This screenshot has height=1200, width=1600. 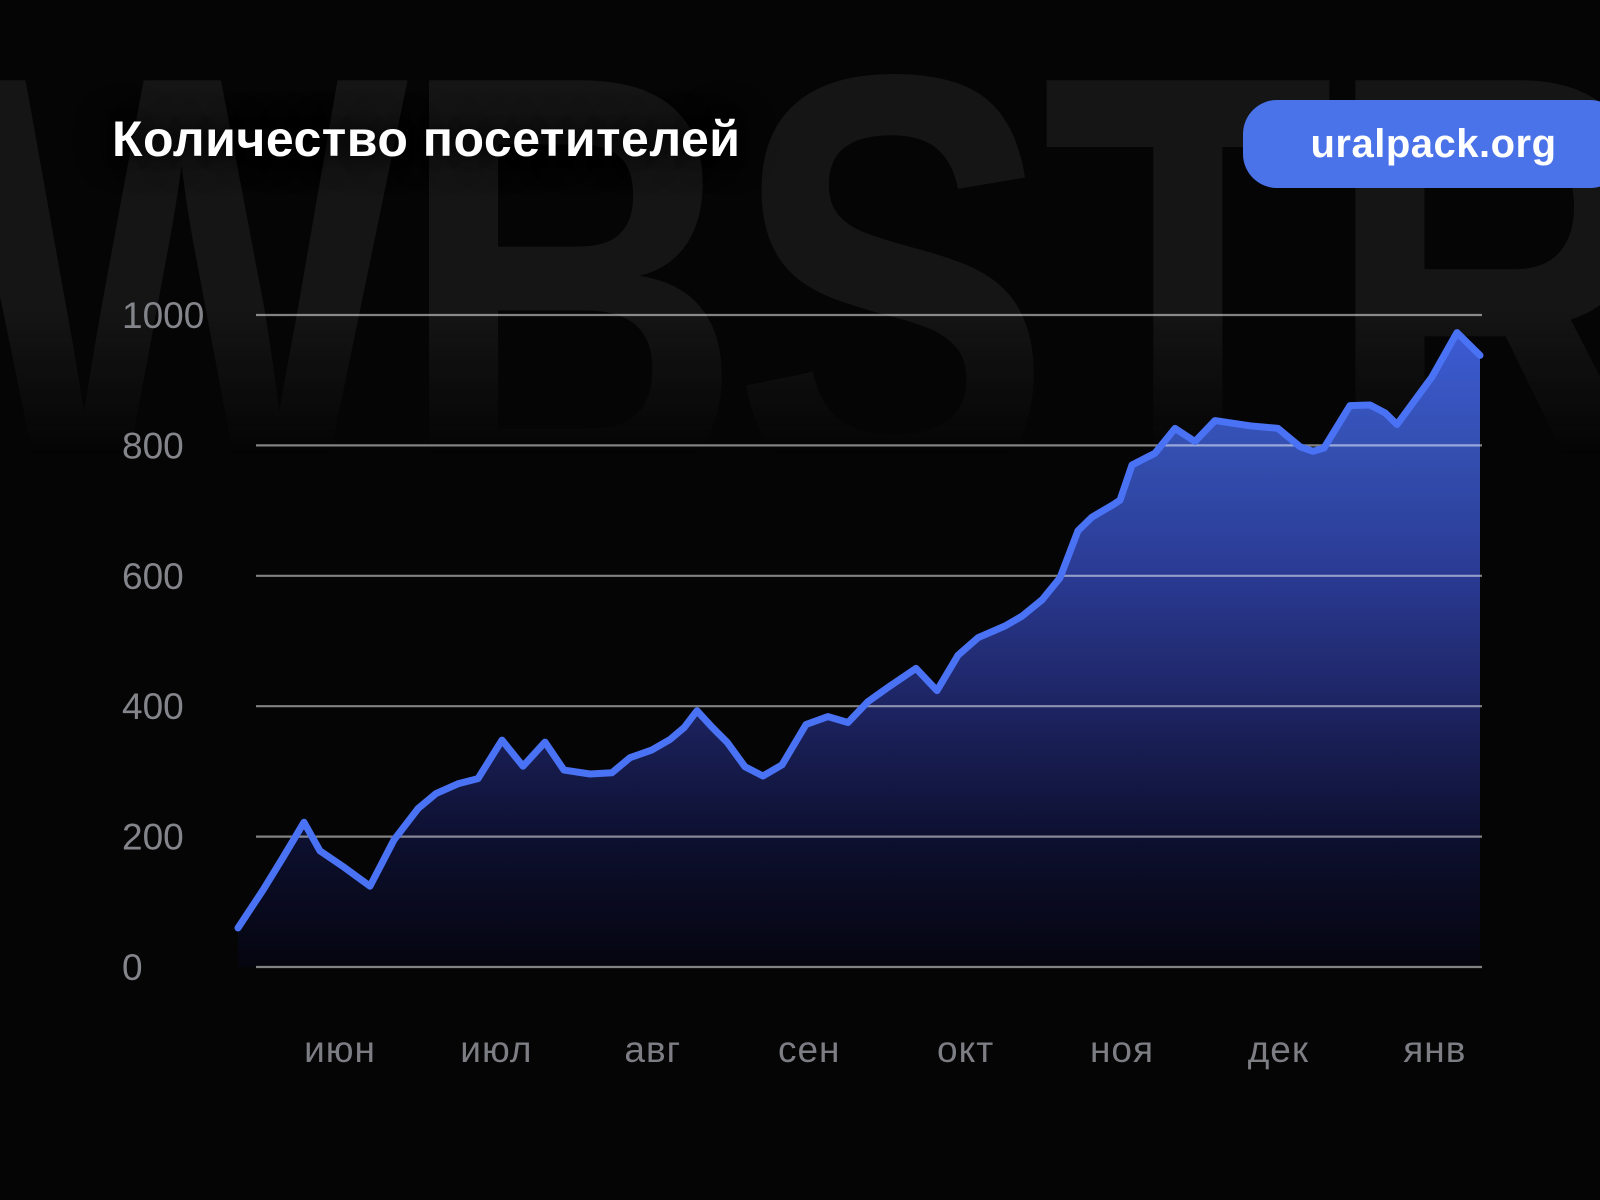 I want to click on x-tick-label-4: сен, so click(x=809, y=1049).